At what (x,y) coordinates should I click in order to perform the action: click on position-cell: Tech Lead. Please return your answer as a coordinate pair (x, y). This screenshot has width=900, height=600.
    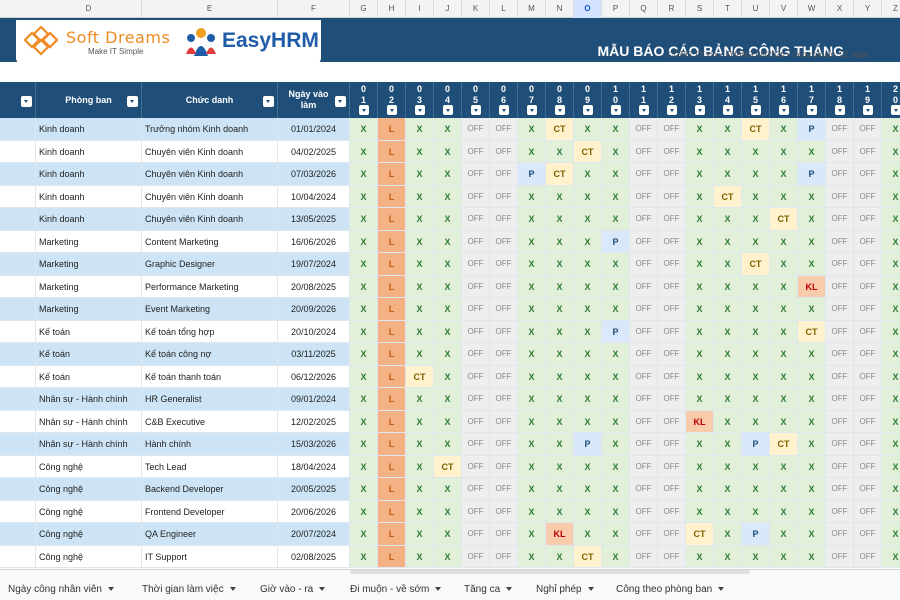
    Looking at the image, I should click on (210, 466).